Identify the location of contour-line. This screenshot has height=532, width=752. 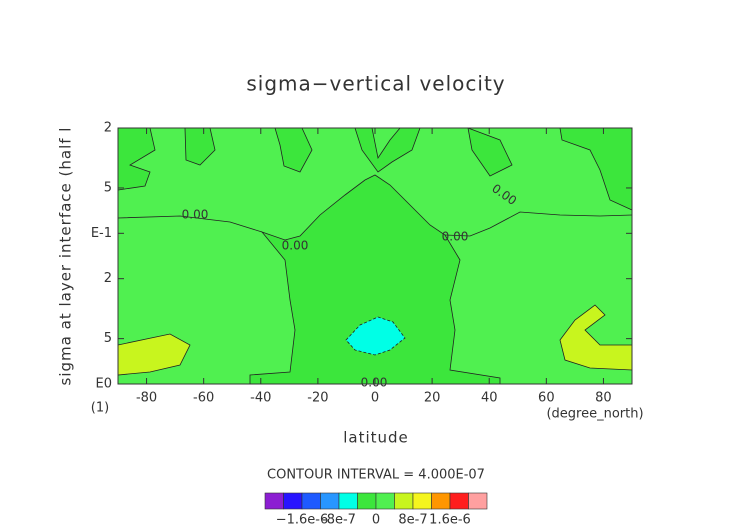
(375, 224).